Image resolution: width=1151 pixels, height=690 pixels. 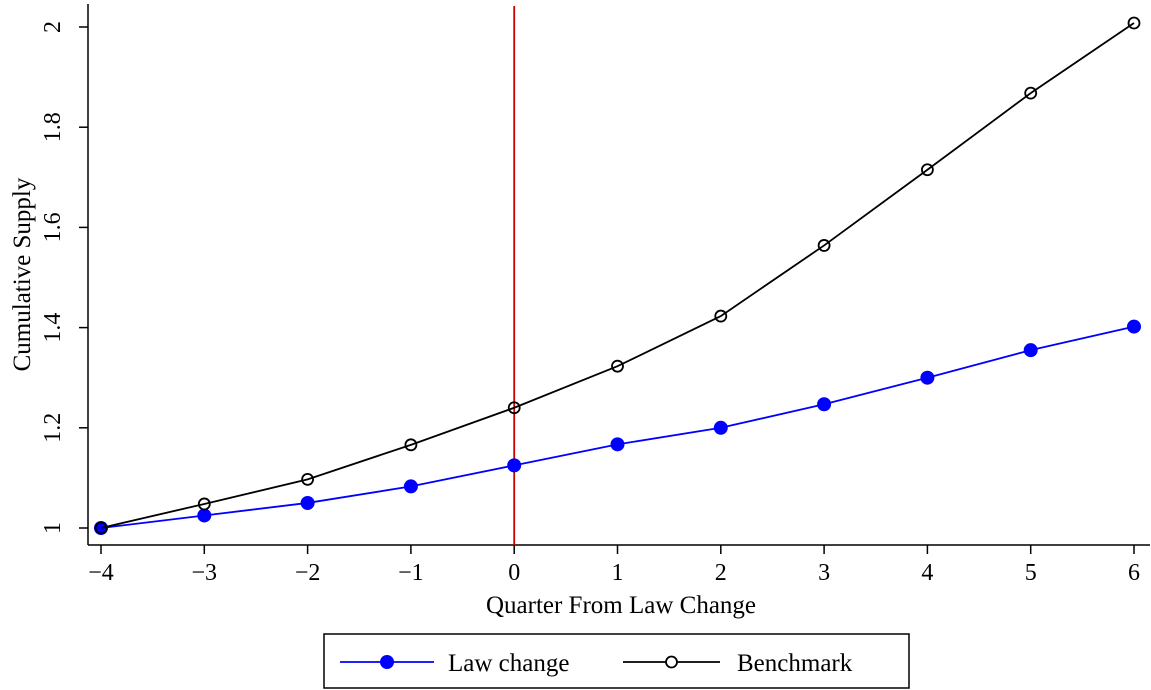 I want to click on legend: Law change Benchmark, so click(x=616, y=661).